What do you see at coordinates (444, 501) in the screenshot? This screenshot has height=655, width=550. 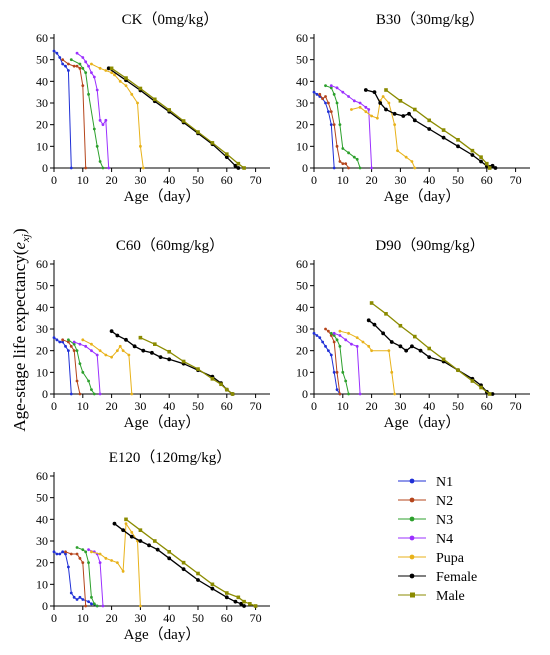 I see `legend-label: N2` at bounding box center [444, 501].